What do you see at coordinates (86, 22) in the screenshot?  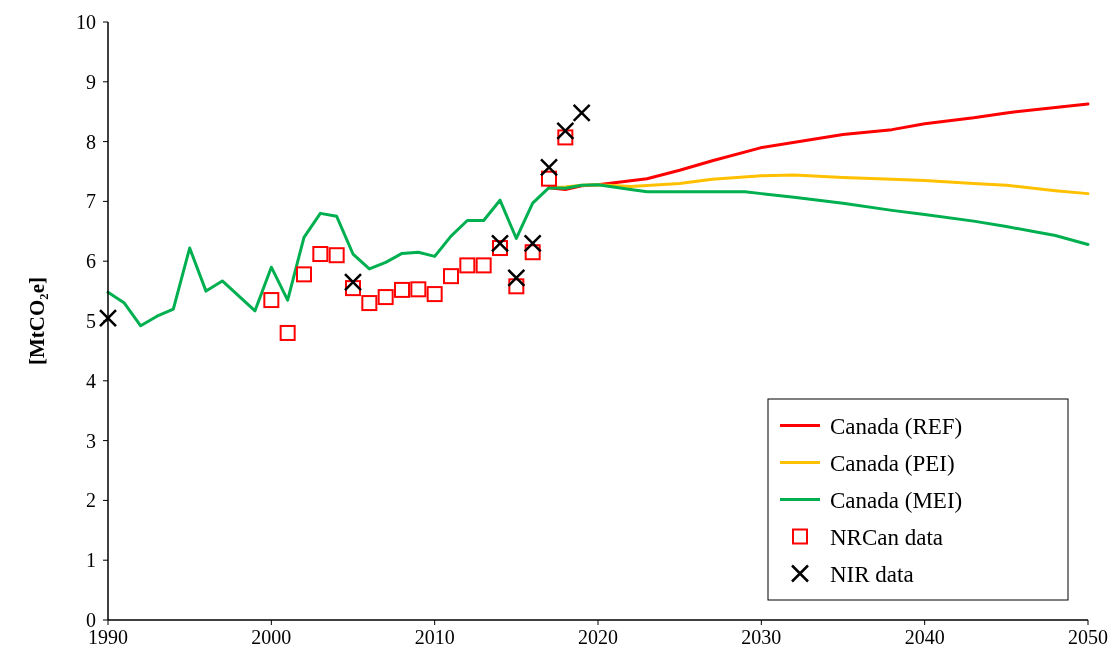 I see `y-tick-label: 10` at bounding box center [86, 22].